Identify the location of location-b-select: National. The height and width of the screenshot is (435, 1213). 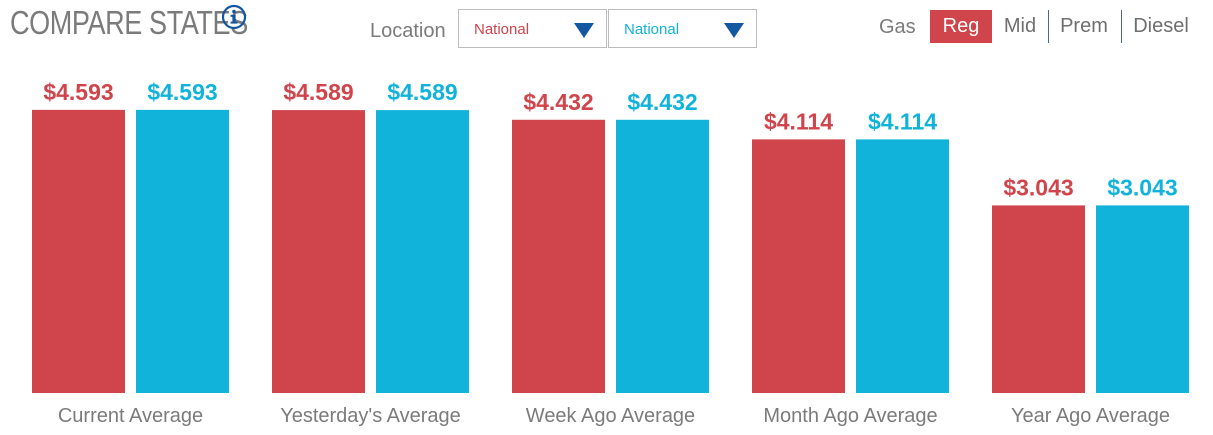
(682, 28).